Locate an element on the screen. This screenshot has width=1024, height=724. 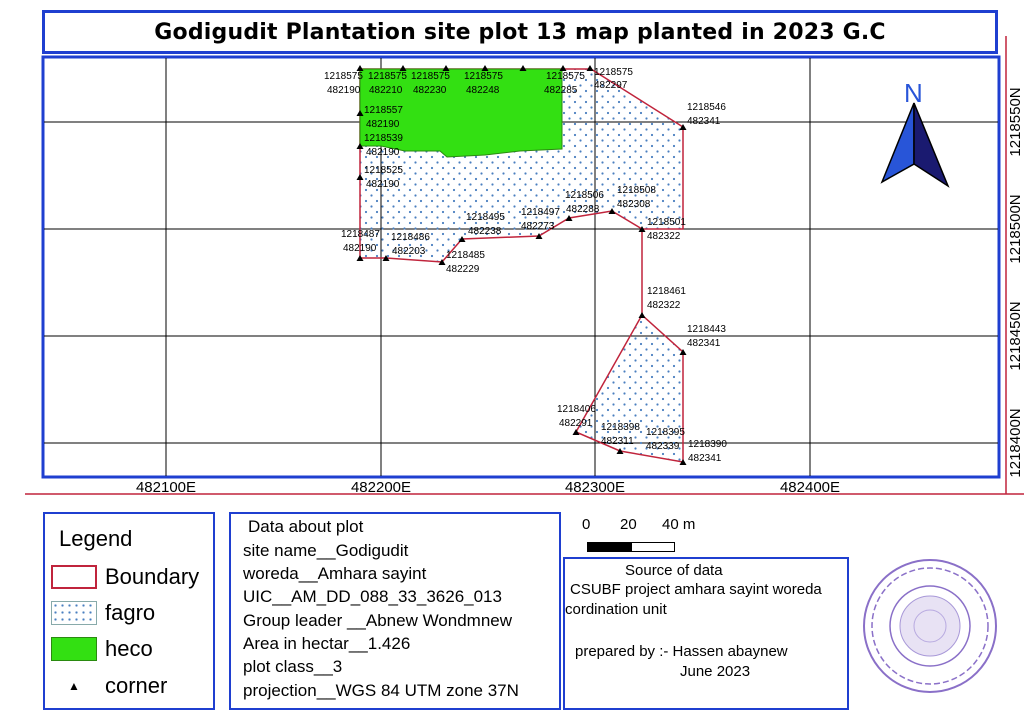
legend-item-heco: heco is located at coordinates (102, 649).